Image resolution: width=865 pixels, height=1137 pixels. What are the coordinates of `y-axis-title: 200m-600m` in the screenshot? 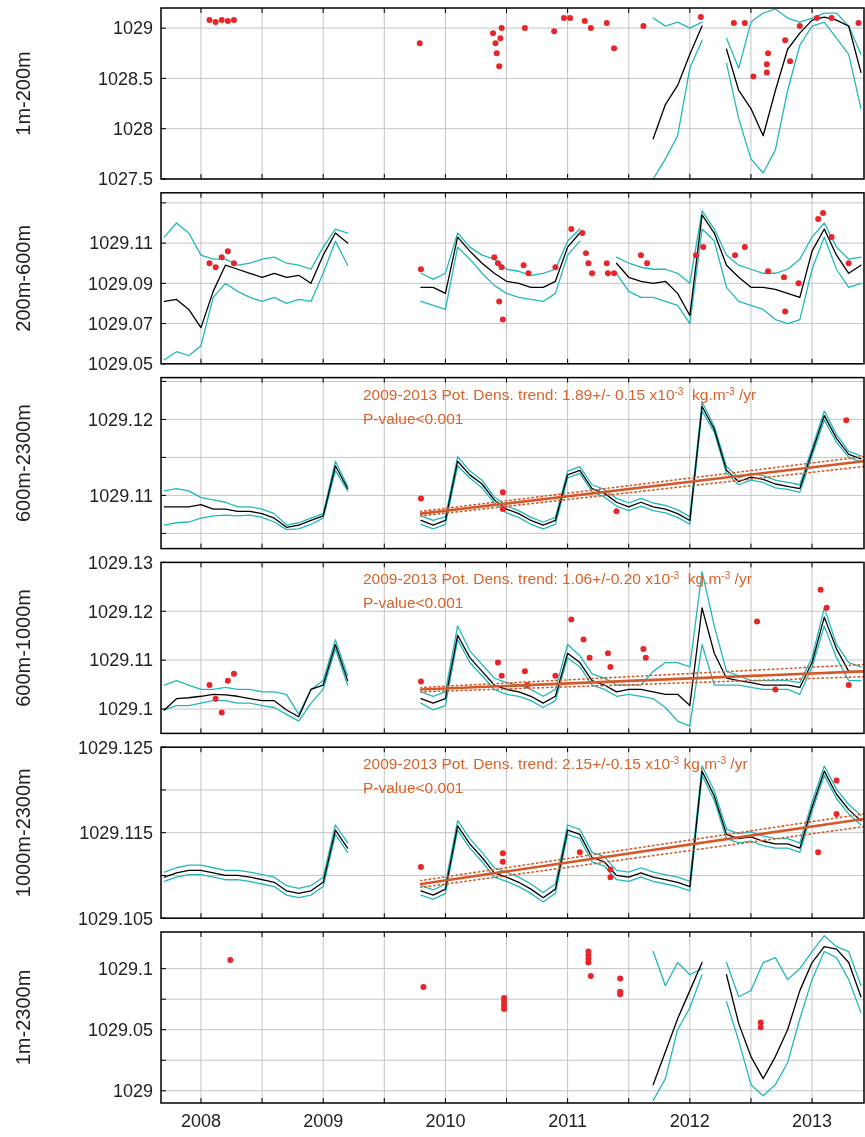 It's located at (23, 278).